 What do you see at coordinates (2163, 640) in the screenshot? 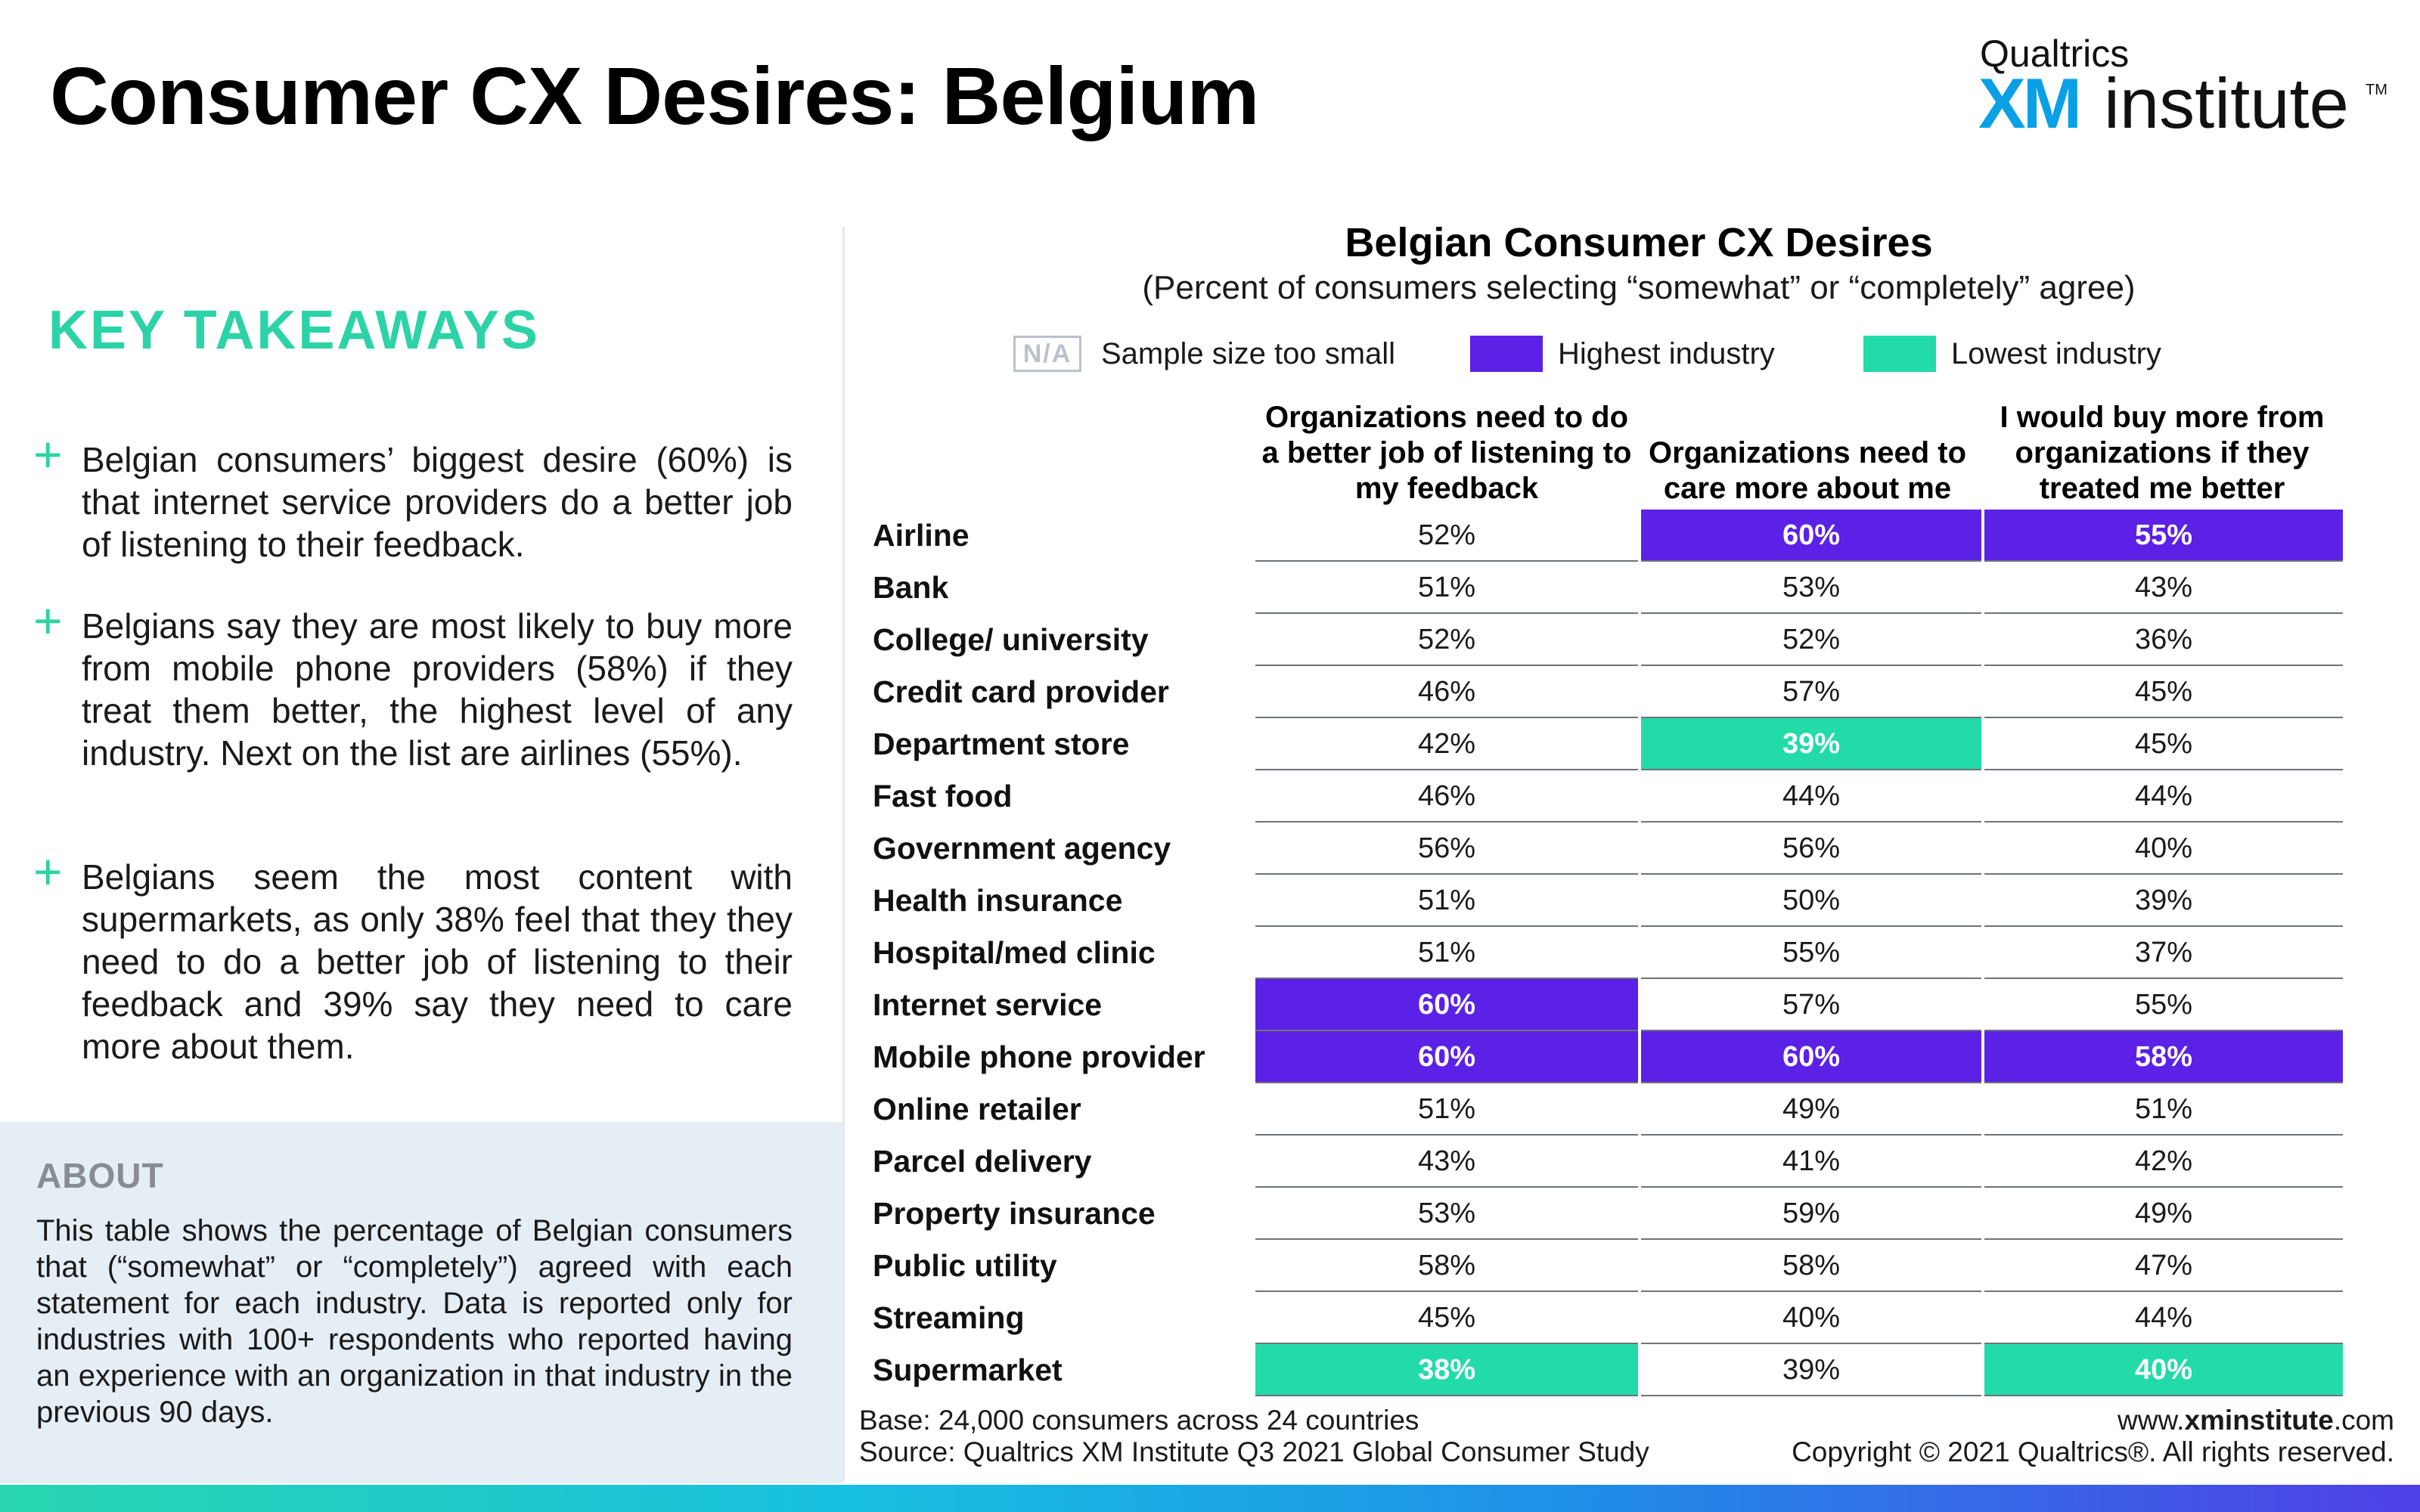
I see `table-cell: 36%` at bounding box center [2163, 640].